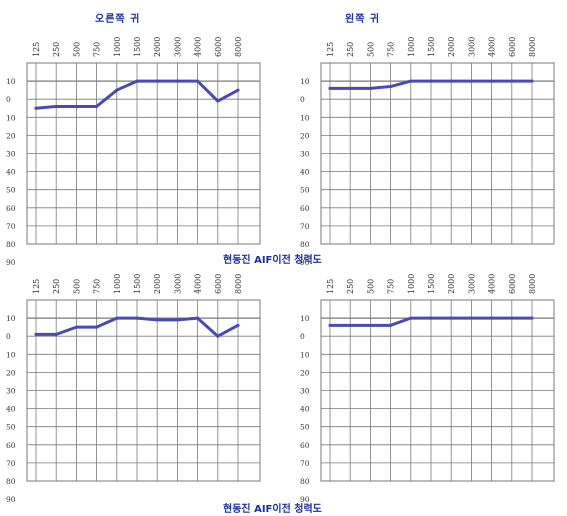 The width and height of the screenshot is (567, 516). What do you see at coordinates (272, 509) in the screenshot?
I see `caption-bottom: 현동진 AIF이전 청력도` at bounding box center [272, 509].